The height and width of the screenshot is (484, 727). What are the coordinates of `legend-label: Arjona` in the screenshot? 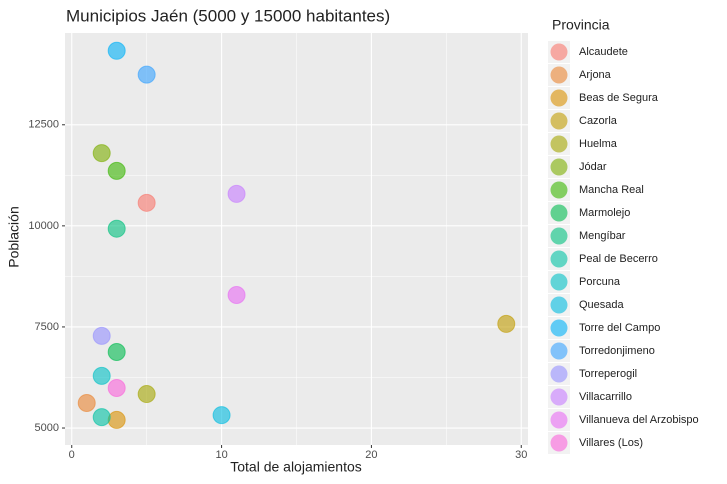 It's located at (595, 75).